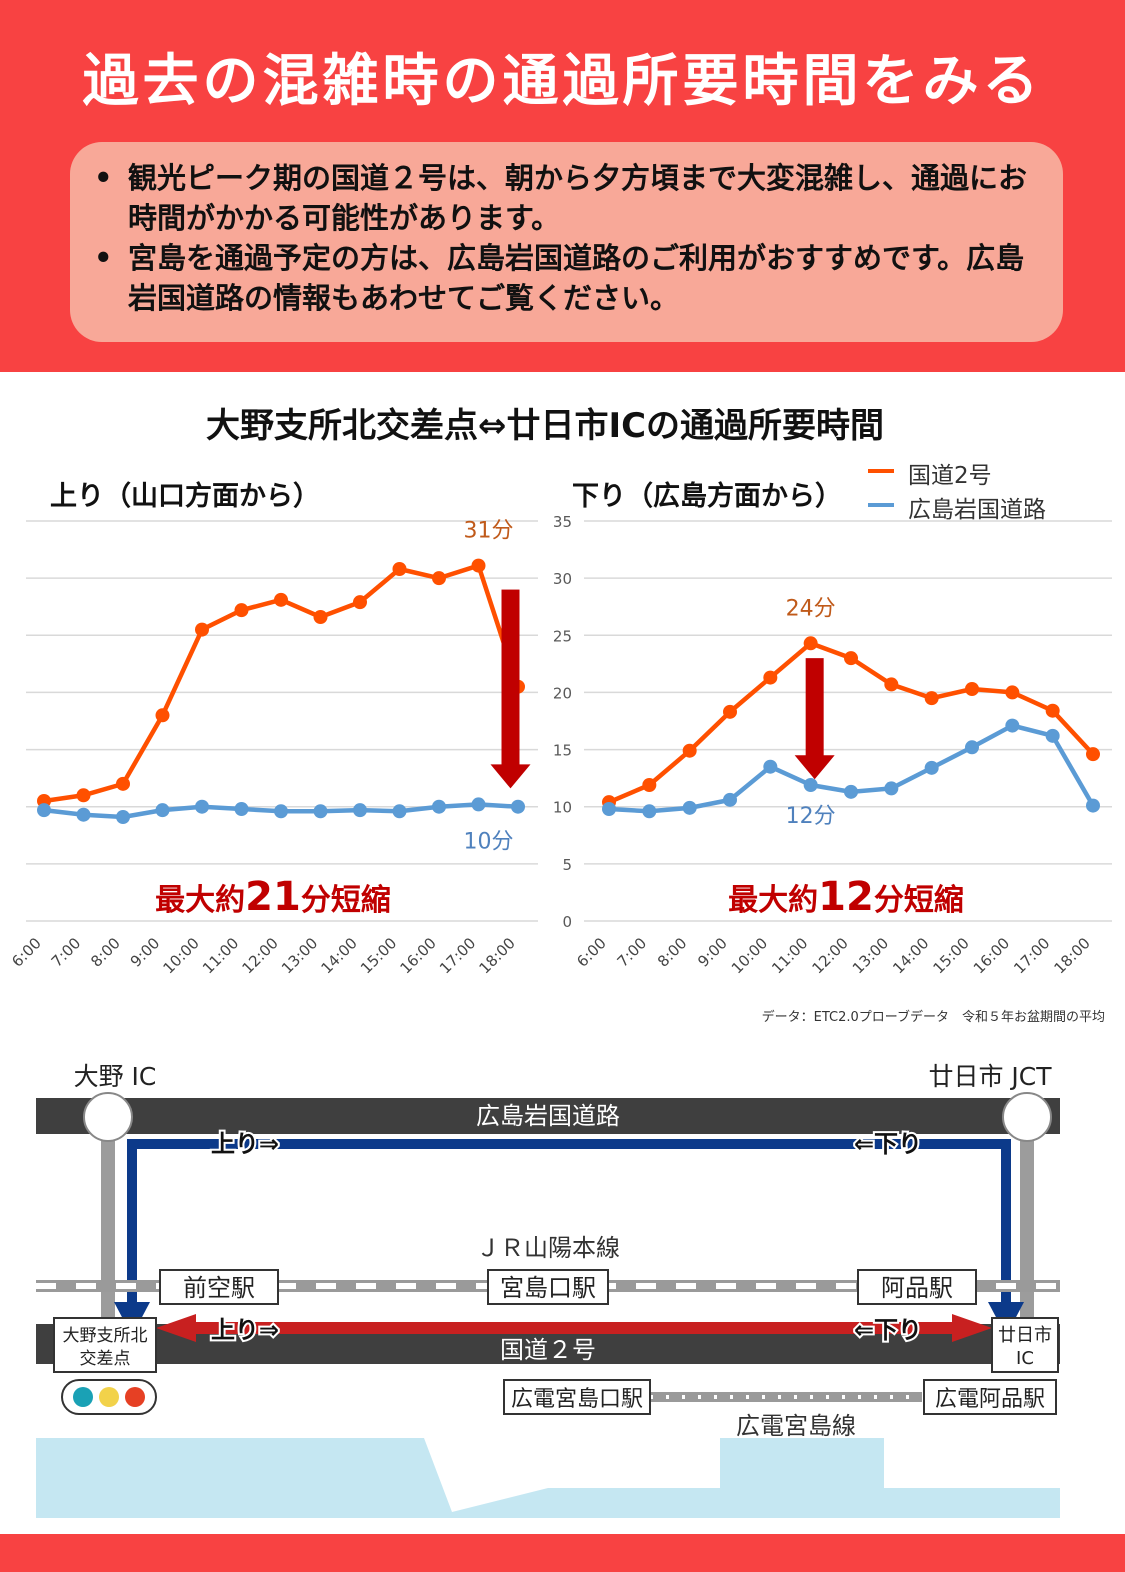 The image size is (1125, 1572). I want to click on legend-route2: 国道2号, so click(930, 473).